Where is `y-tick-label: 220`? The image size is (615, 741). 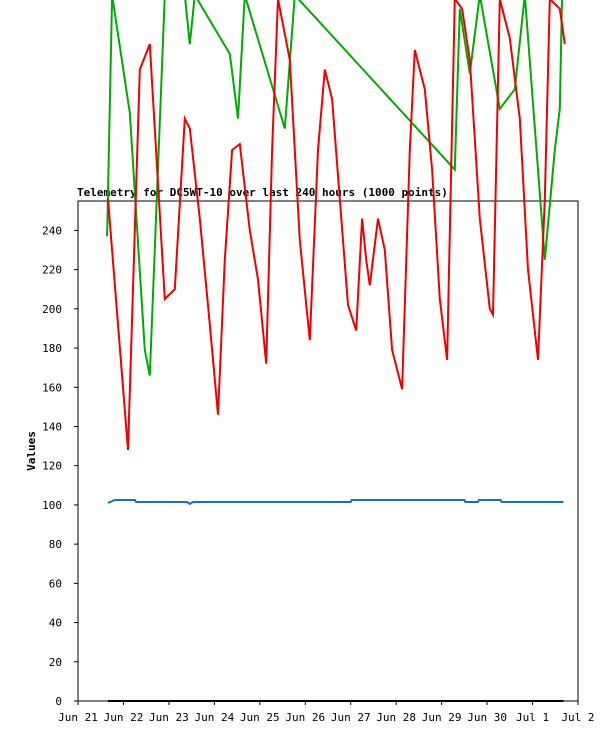
y-tick-label: 220 is located at coordinates (52, 270).